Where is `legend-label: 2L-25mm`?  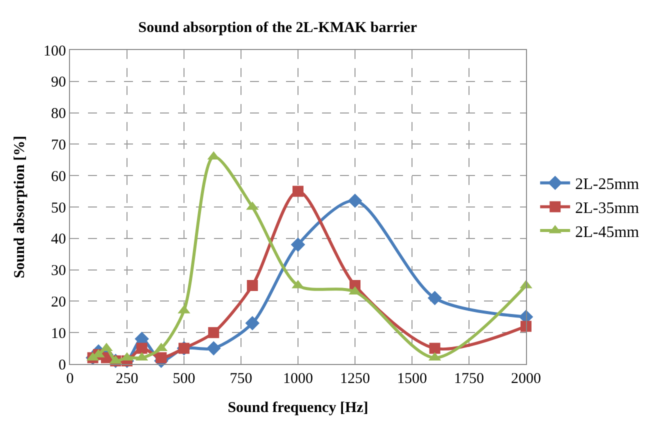 legend-label: 2L-25mm is located at coordinates (607, 185).